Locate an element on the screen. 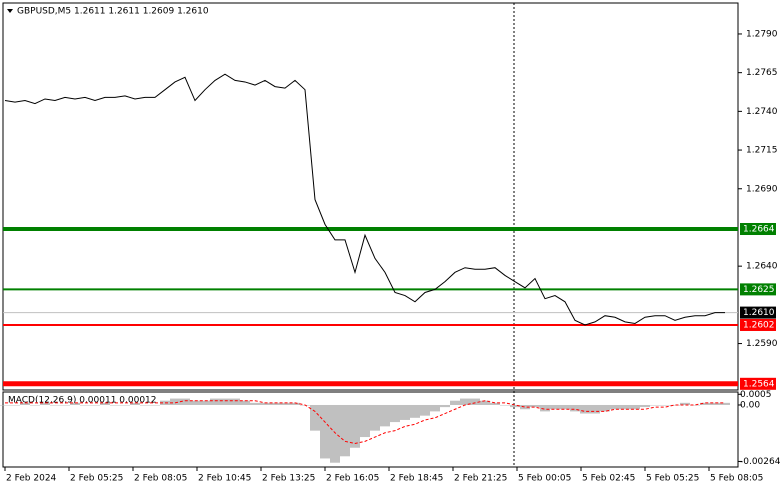 The width and height of the screenshot is (781, 489). x-tick-label: 2 Feb 13:25 is located at coordinates (288, 479).